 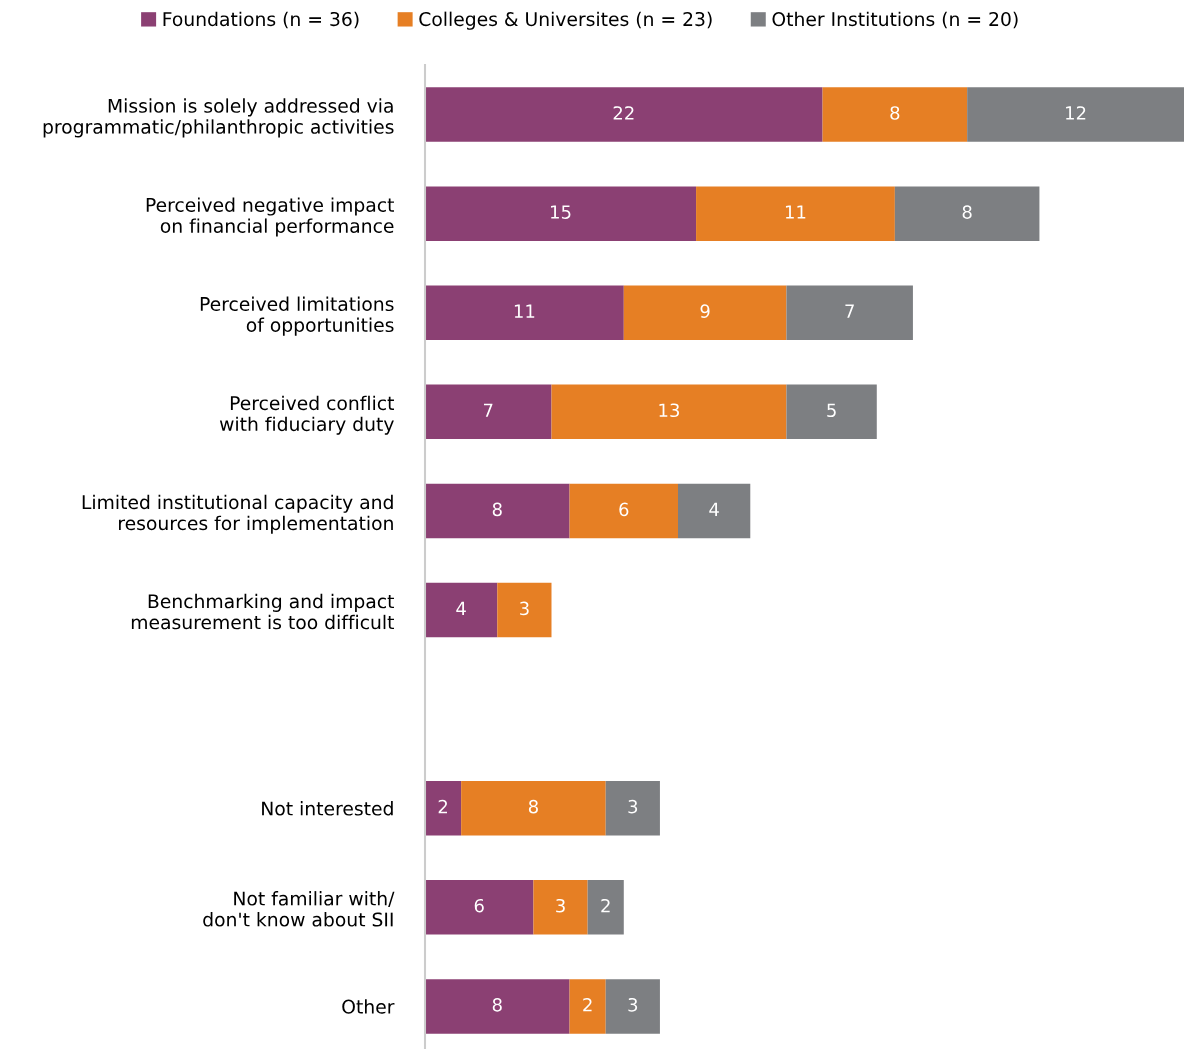 I want to click on data-label: 22, so click(x=623, y=113).